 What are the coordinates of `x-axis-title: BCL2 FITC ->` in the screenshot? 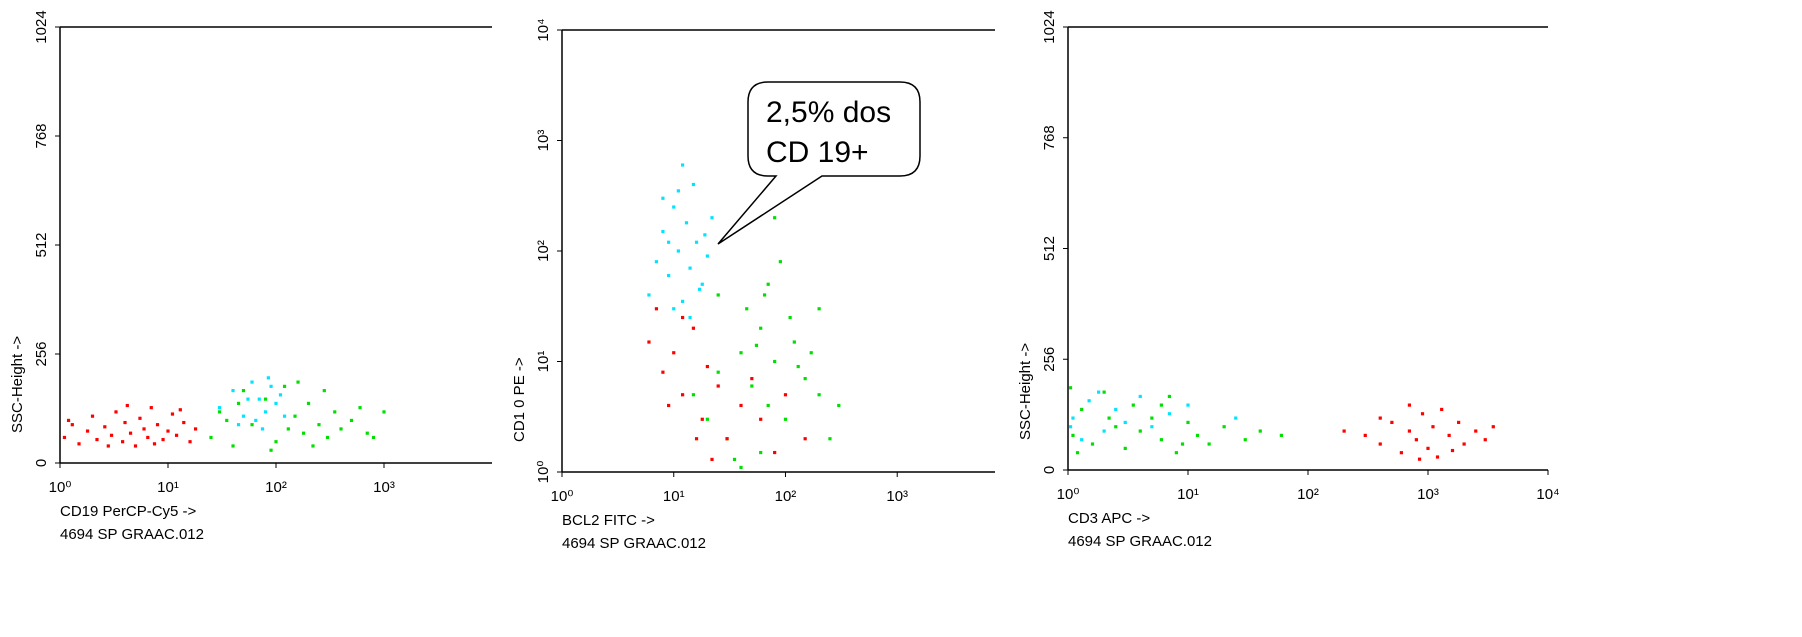 It's located at (608, 520).